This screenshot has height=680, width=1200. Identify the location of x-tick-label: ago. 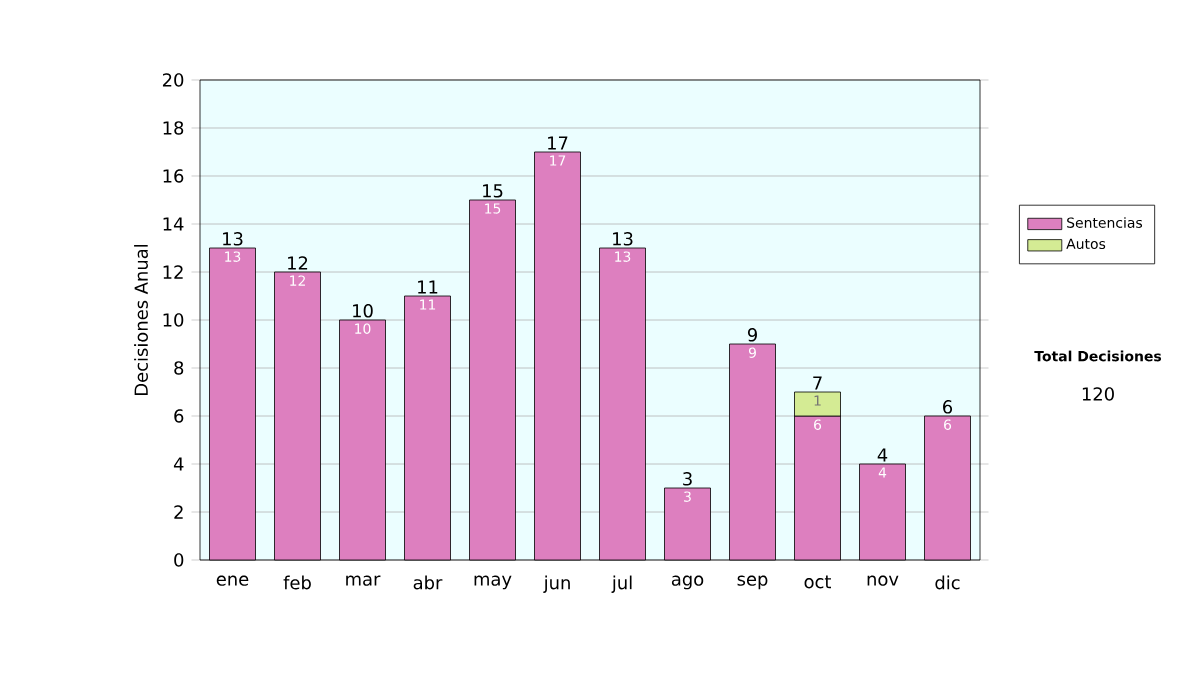
(687, 582).